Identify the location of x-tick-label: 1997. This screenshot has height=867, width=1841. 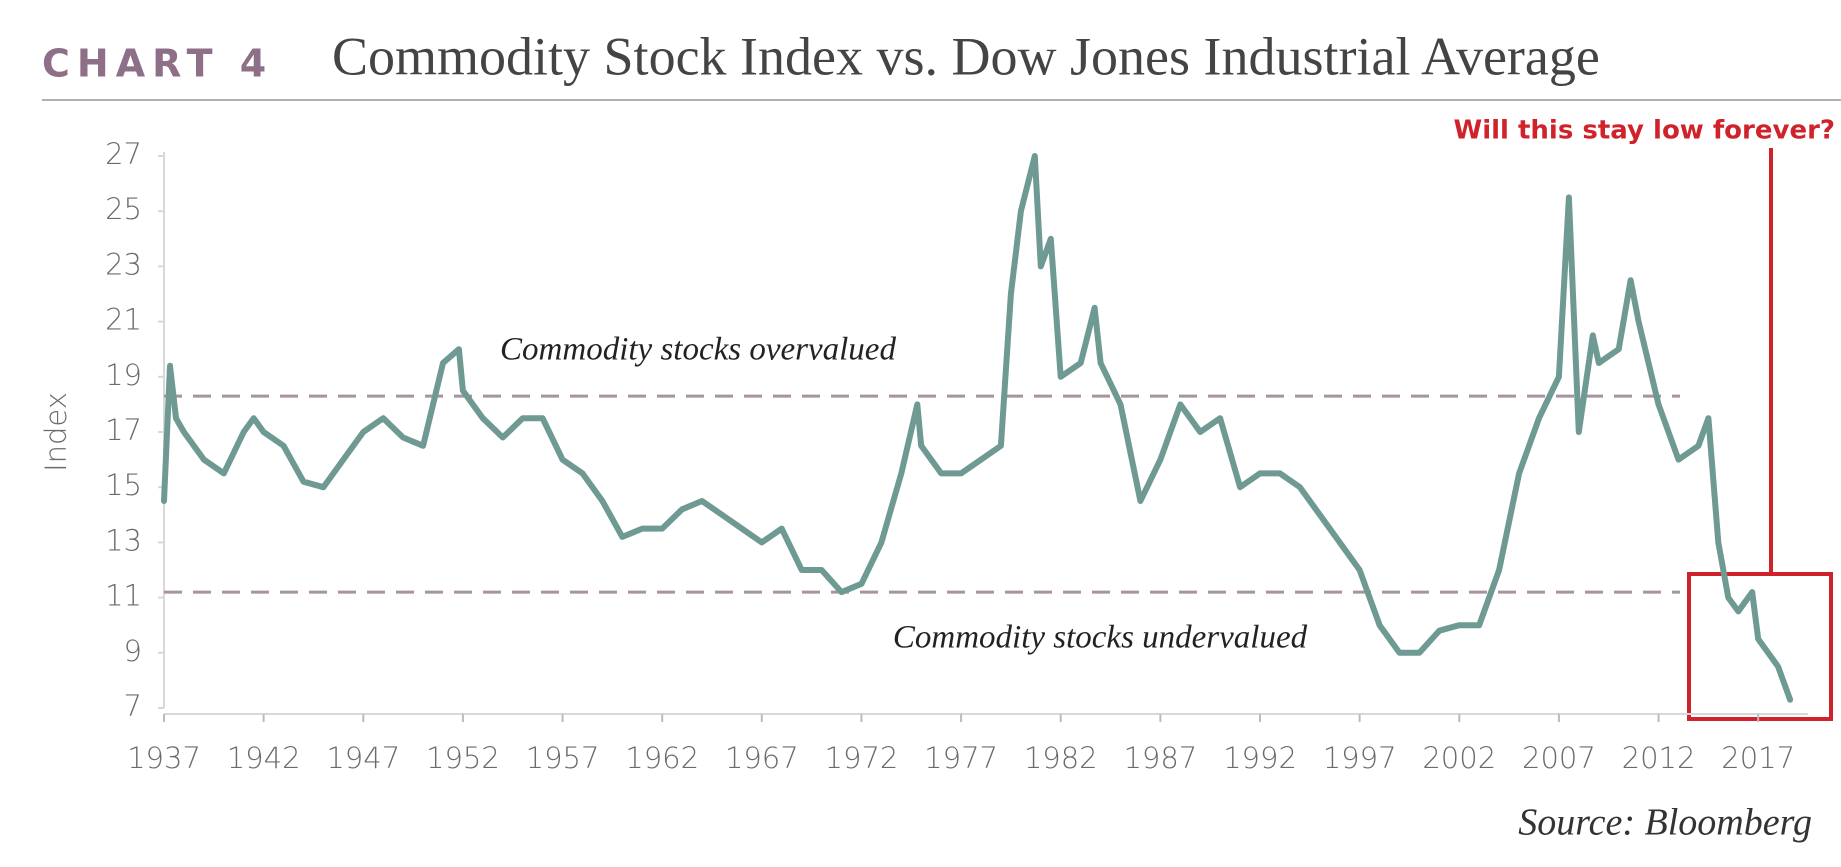
(1360, 758).